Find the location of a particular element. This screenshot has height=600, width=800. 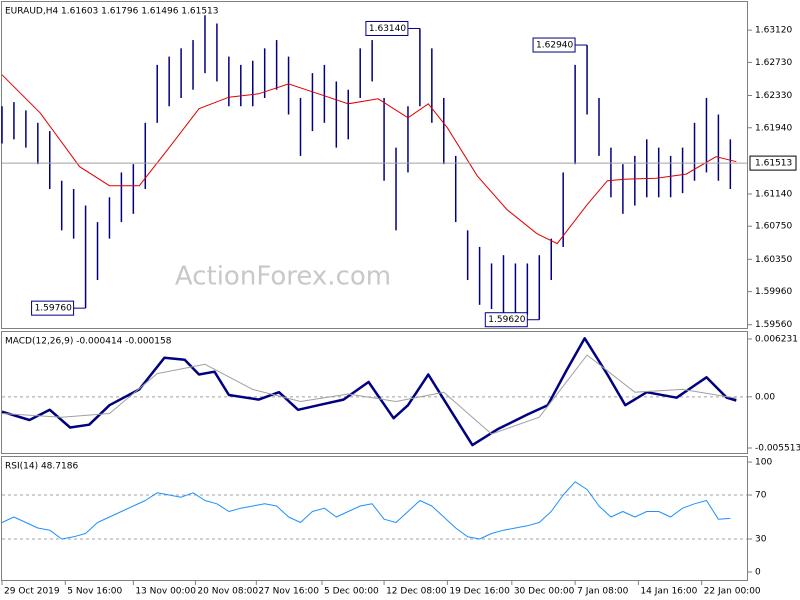

panel-title: RSI(14) 48.7186 is located at coordinates (41, 467).